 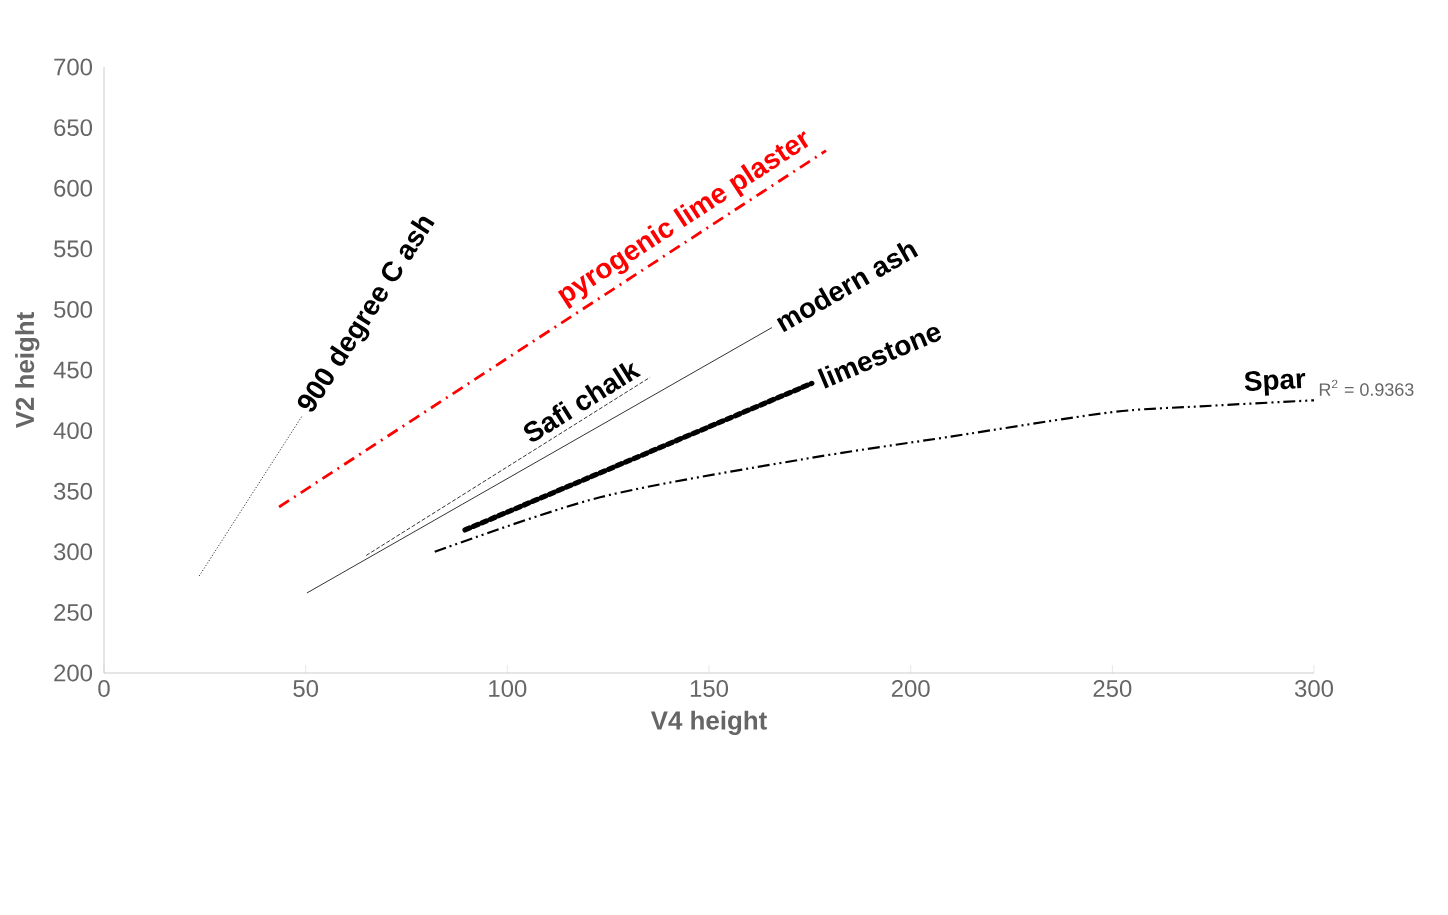 What do you see at coordinates (73, 370) in the screenshot?
I see `y-tick-label: 450` at bounding box center [73, 370].